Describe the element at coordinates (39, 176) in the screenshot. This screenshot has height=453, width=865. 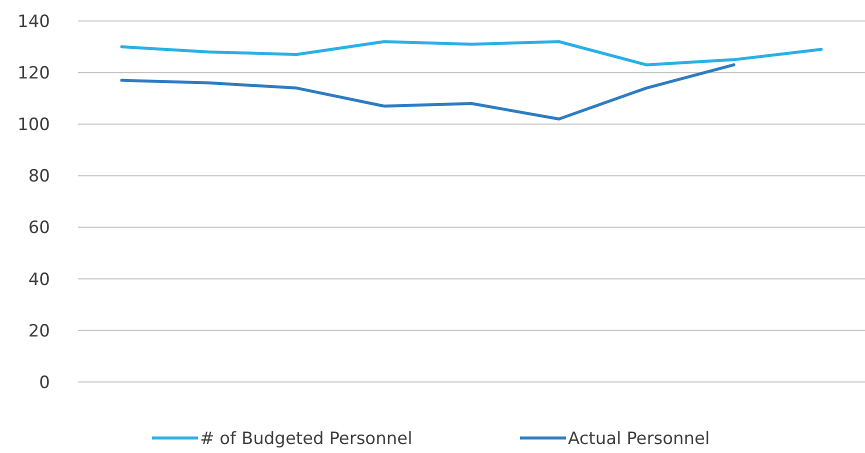
I see `y-tick-label: 80` at that location.